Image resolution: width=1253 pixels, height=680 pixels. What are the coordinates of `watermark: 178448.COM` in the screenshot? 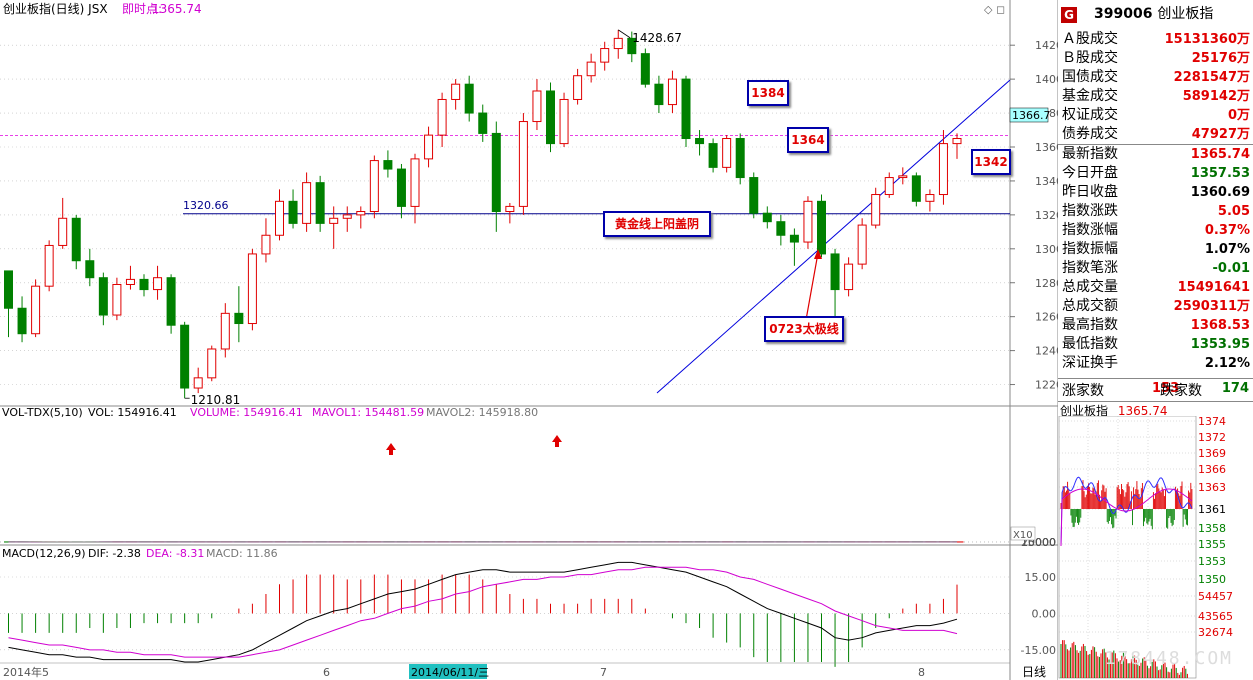 It's located at (1168, 658).